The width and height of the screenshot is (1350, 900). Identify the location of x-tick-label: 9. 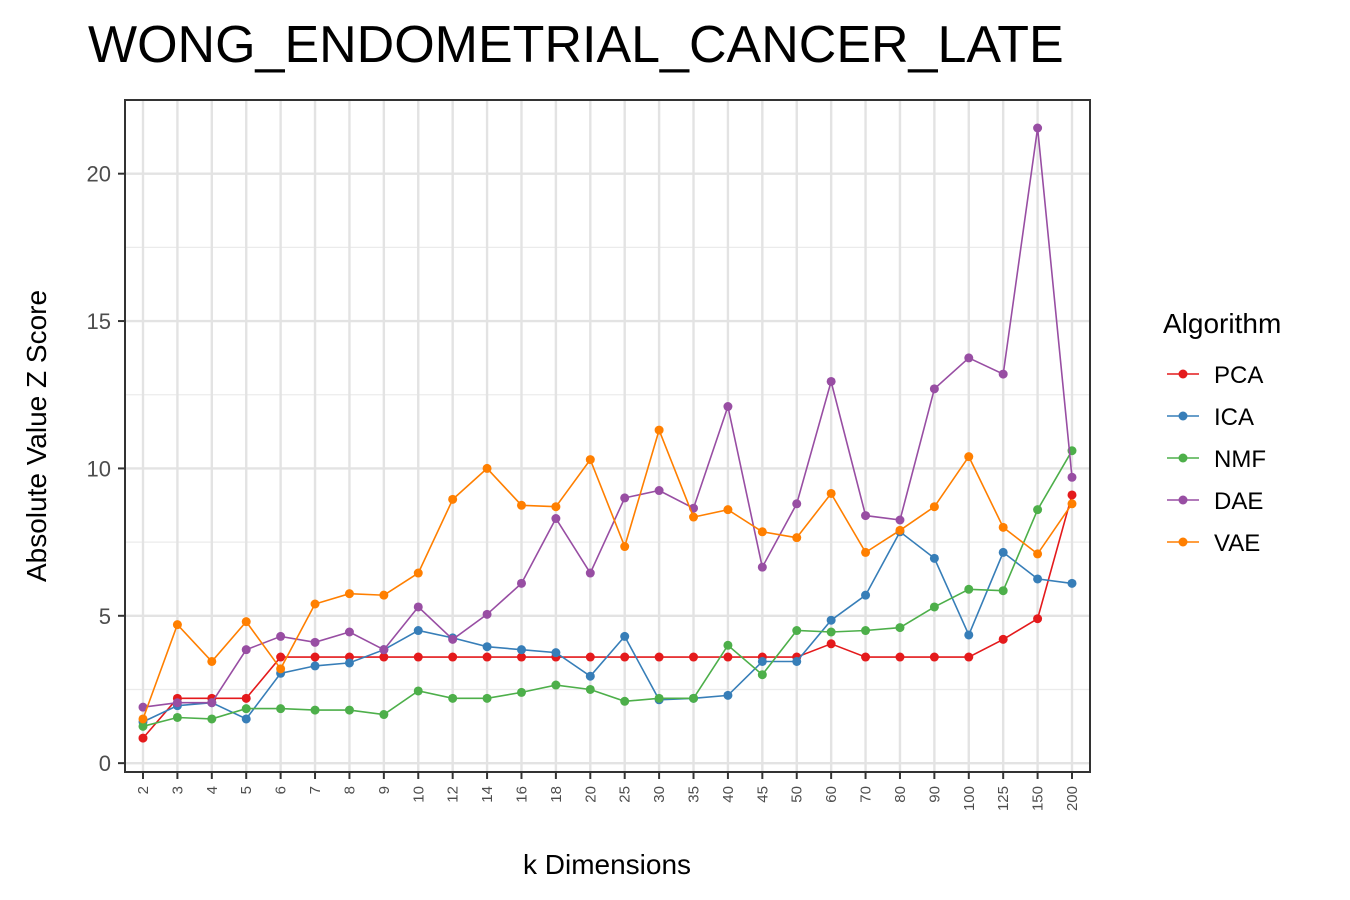
(384, 790).